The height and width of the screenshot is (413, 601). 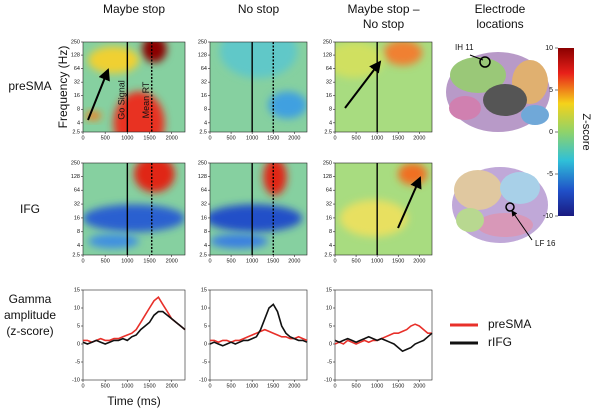 What do you see at coordinates (549, 48) in the screenshot?
I see `colorbar-tick-label: 10` at bounding box center [549, 48].